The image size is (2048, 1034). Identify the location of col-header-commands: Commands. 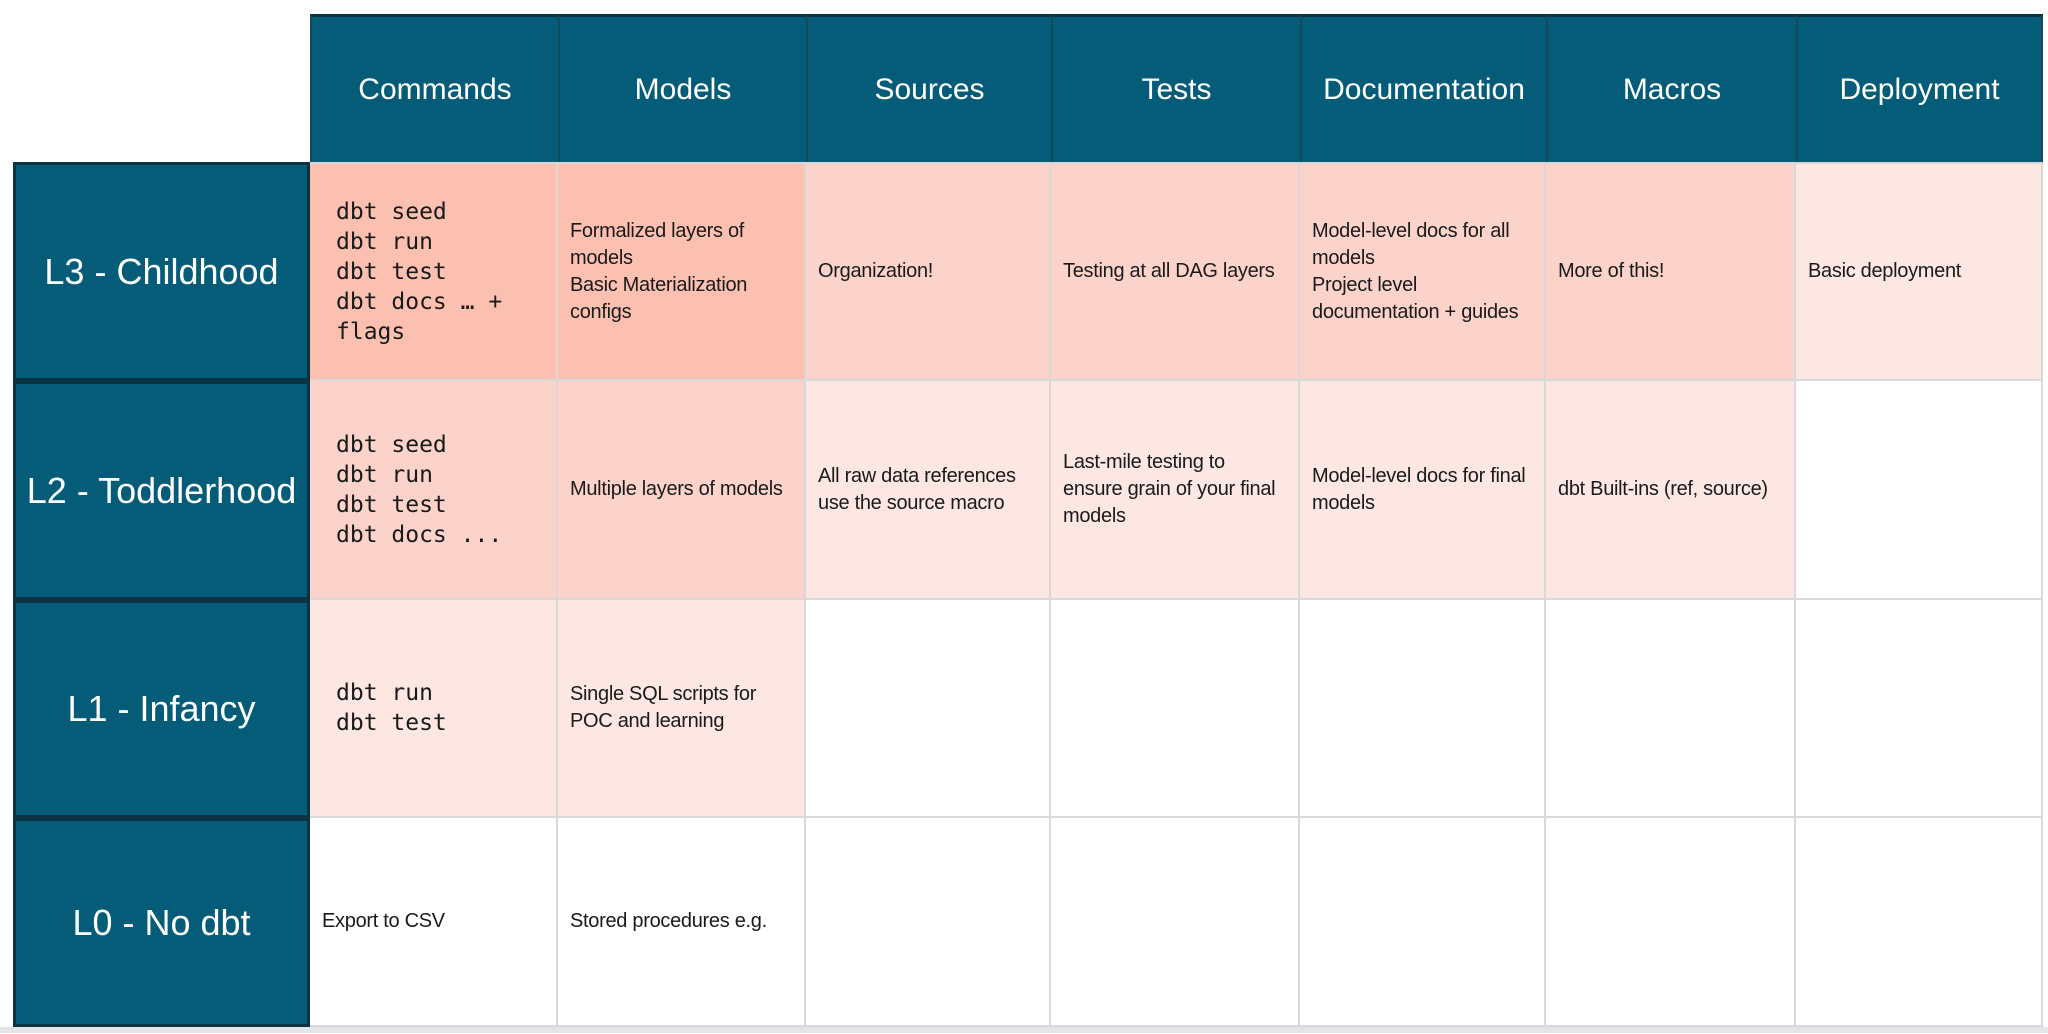
(434, 88).